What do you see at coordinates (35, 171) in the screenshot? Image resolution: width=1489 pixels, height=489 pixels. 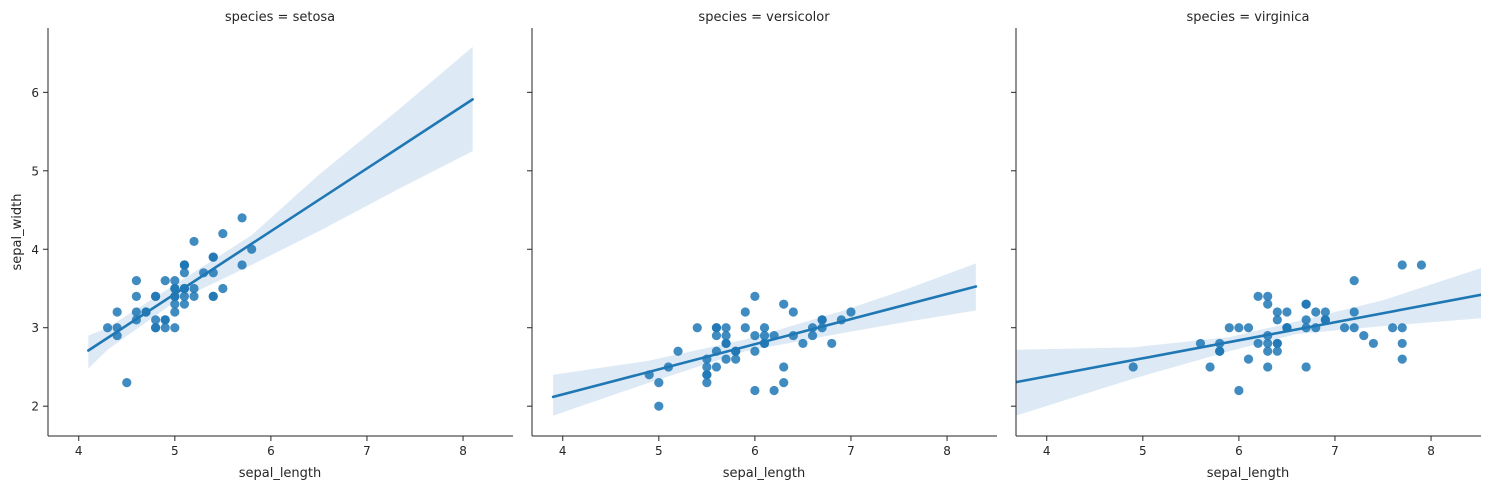 I see `y-tick-label: 5` at bounding box center [35, 171].